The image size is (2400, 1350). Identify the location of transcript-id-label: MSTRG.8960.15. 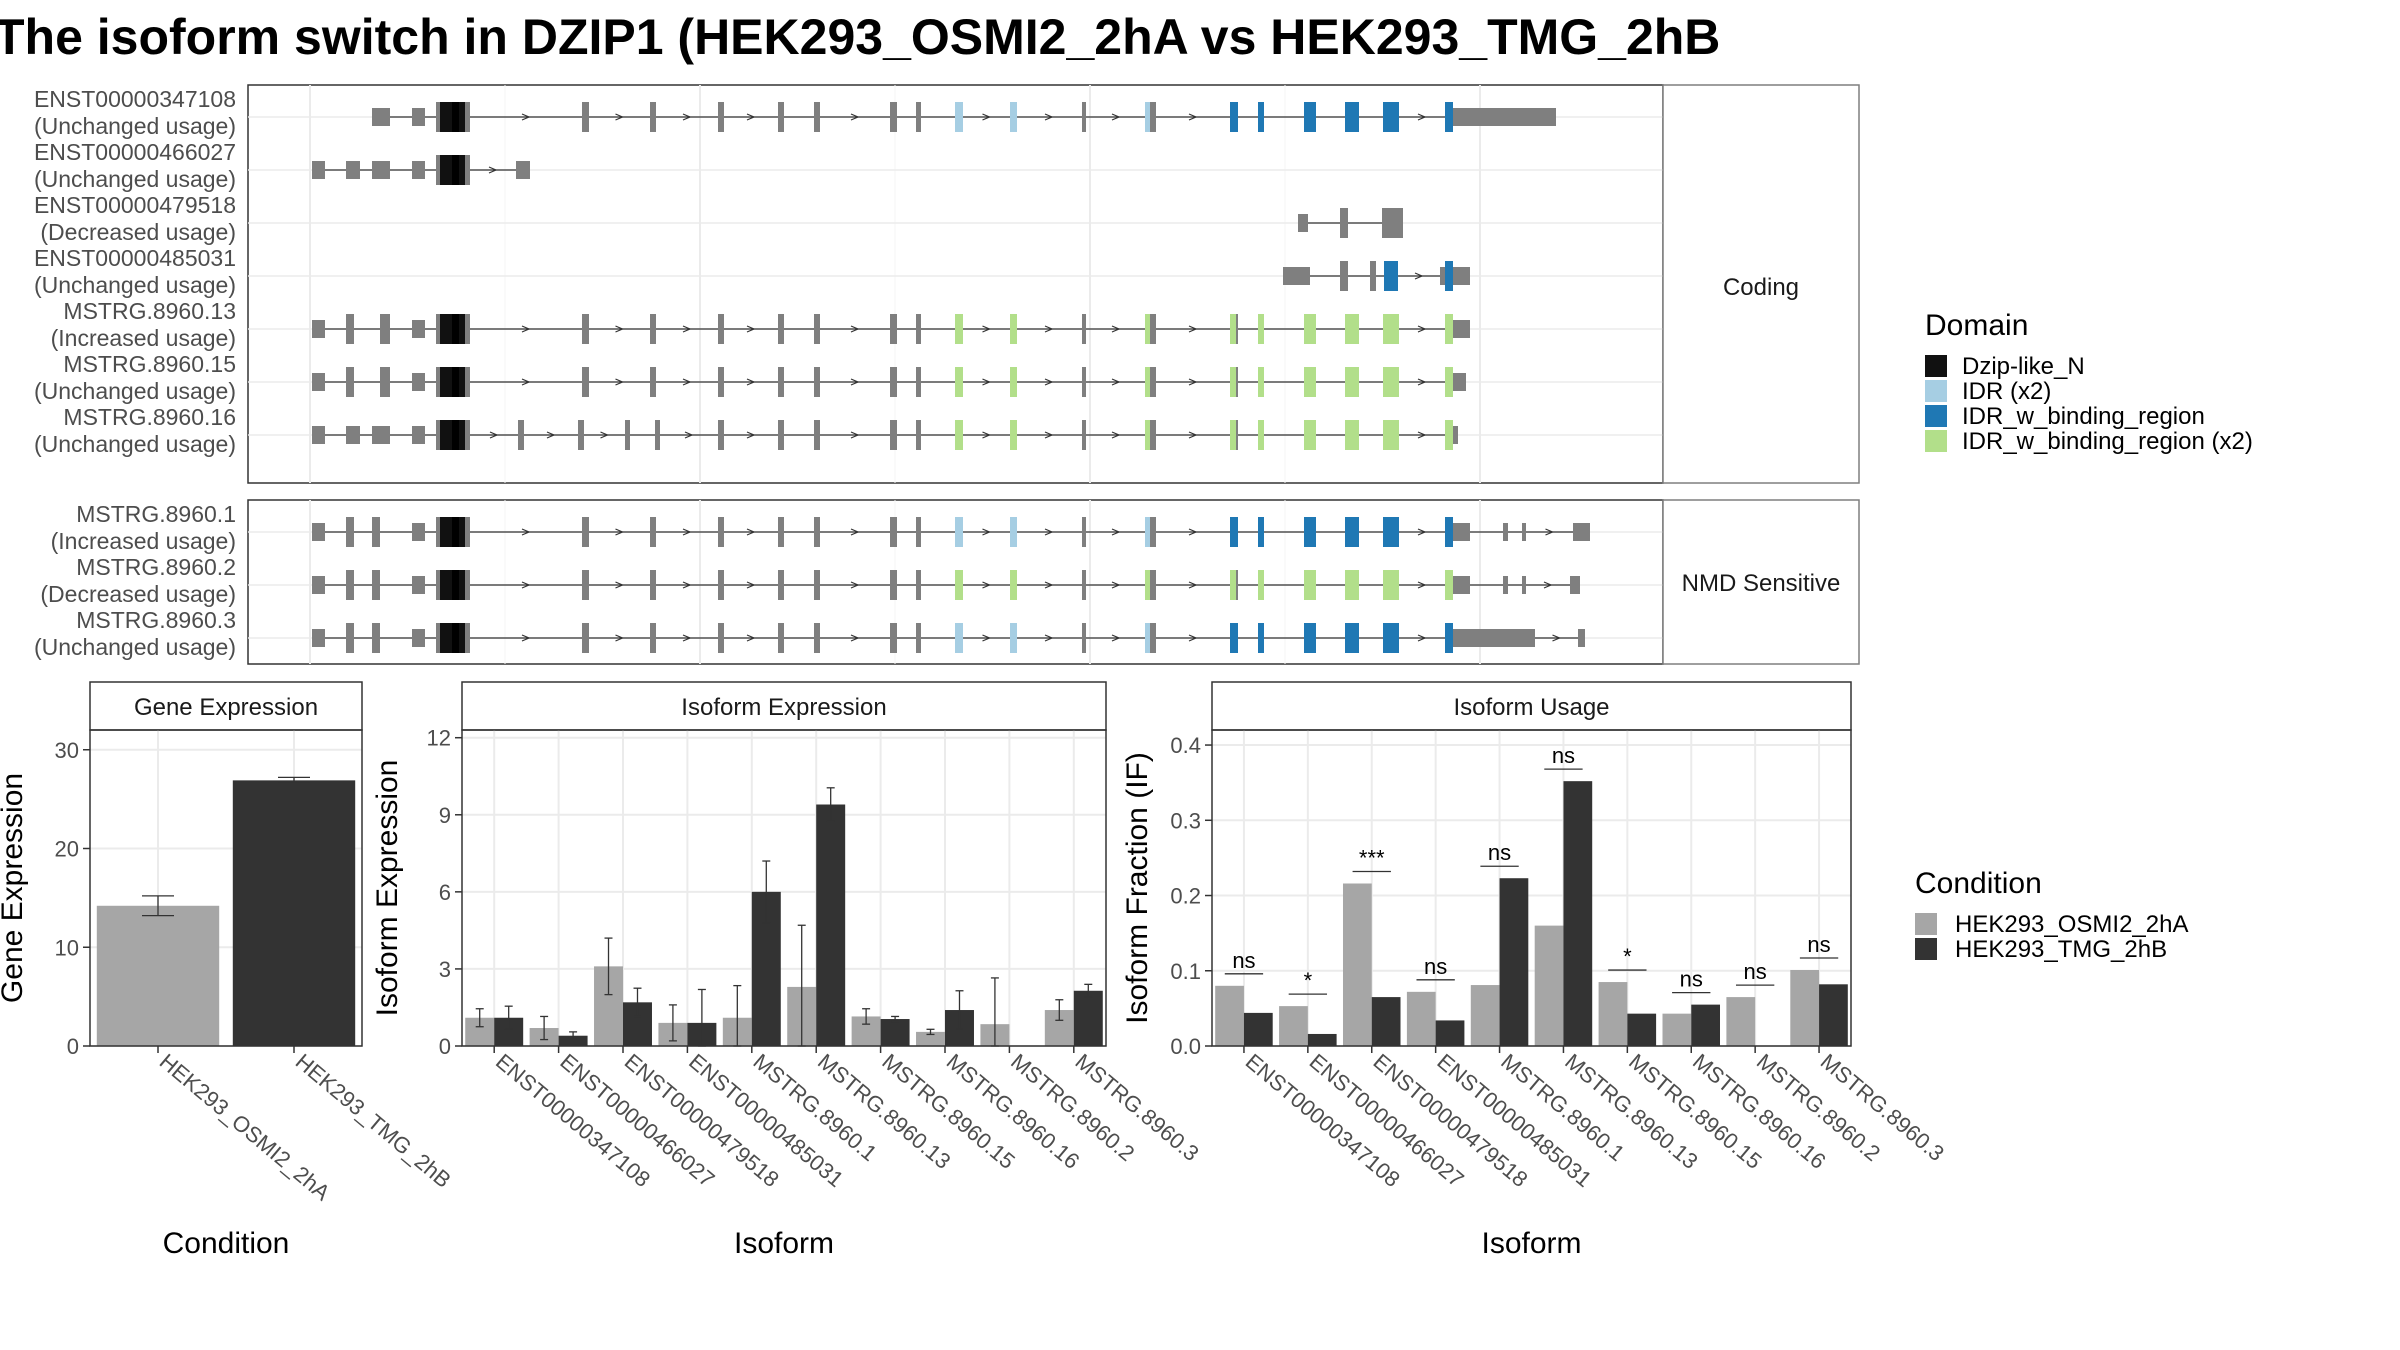
(149, 364).